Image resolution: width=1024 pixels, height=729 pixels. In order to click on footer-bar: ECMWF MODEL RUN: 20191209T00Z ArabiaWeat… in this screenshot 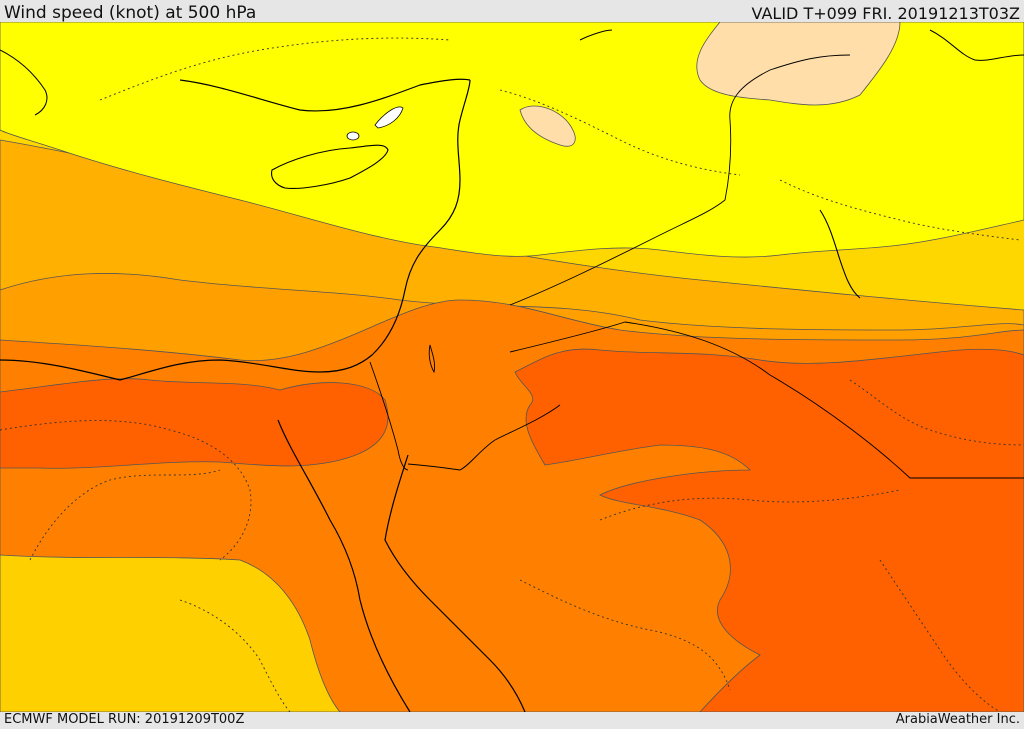, I will do `click(512, 720)`.